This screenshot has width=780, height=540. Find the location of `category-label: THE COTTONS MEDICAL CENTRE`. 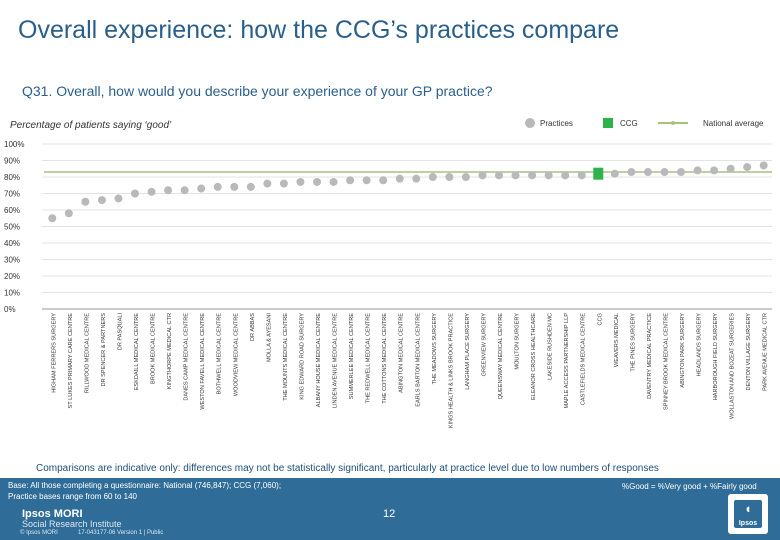

category-label: THE COTTONS MEDICAL CENTRE is located at coordinates (385, 358).